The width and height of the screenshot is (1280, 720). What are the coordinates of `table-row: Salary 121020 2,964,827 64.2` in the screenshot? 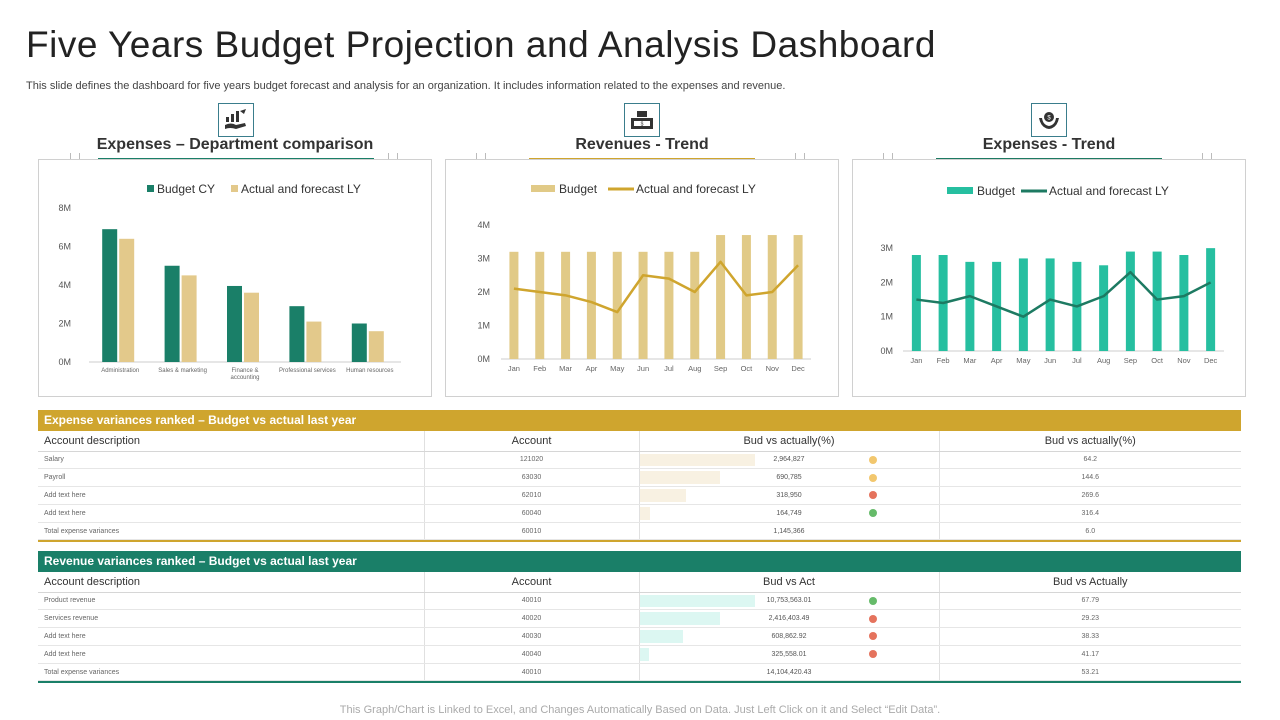 It's located at (639, 460).